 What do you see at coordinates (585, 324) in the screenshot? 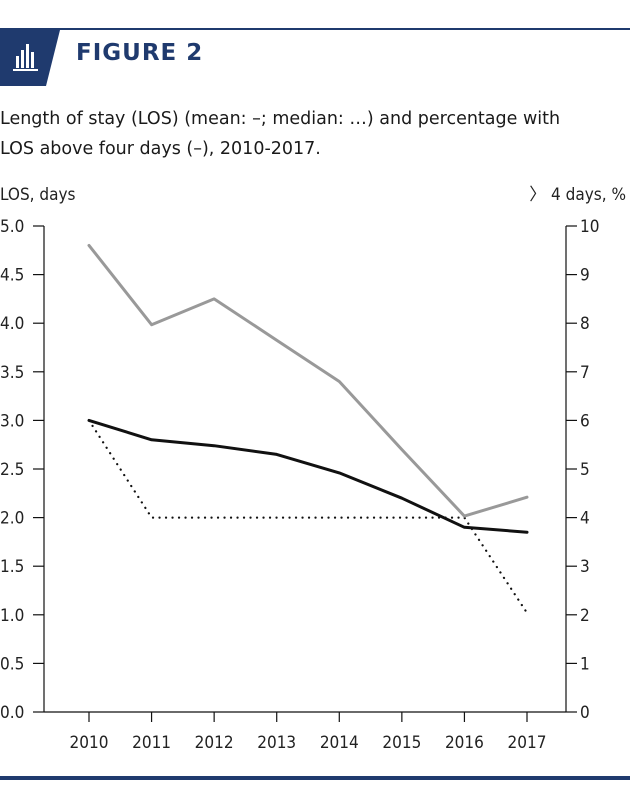
I see `y-right-tick-label: 8` at bounding box center [585, 324].